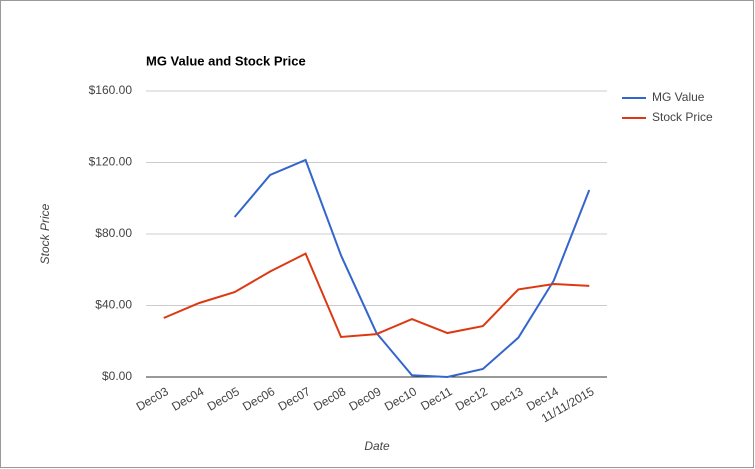  I want to click on y-axis-label: Stock Price, so click(45, 233).